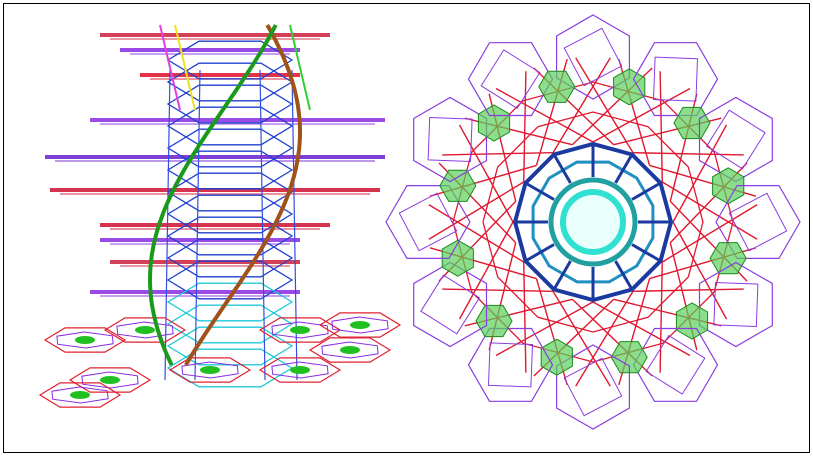  I want to click on core-ring, so click(593, 222).